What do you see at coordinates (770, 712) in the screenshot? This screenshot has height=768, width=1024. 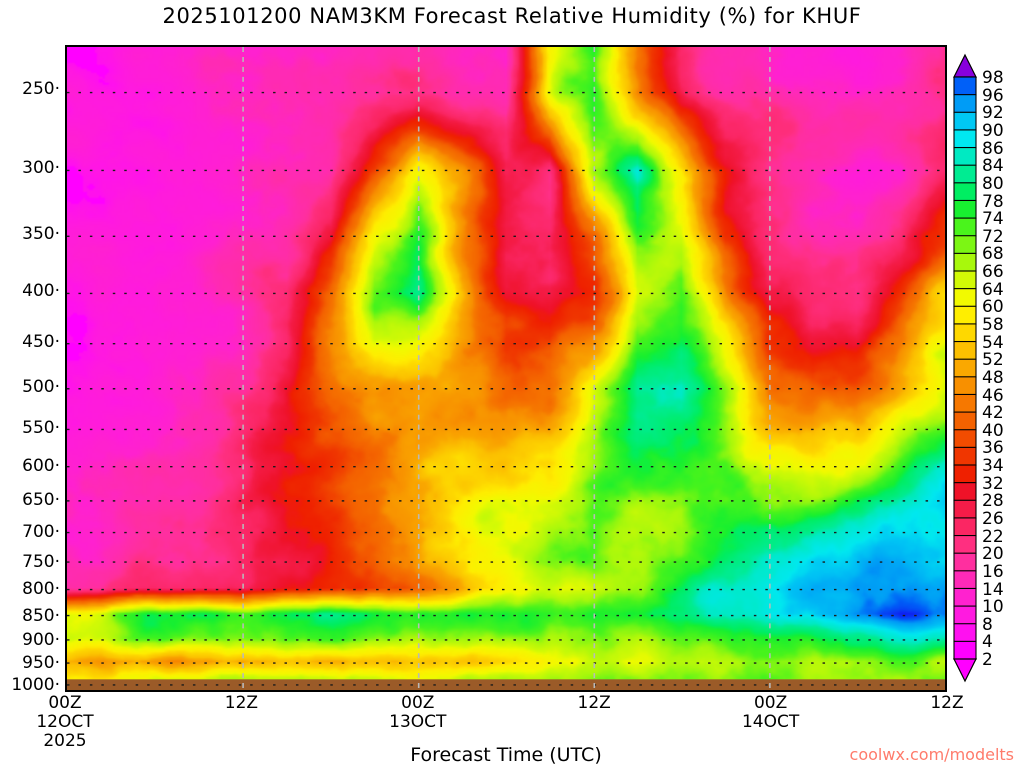 I see `x-tick-label: 00Z 14OCT` at bounding box center [770, 712].